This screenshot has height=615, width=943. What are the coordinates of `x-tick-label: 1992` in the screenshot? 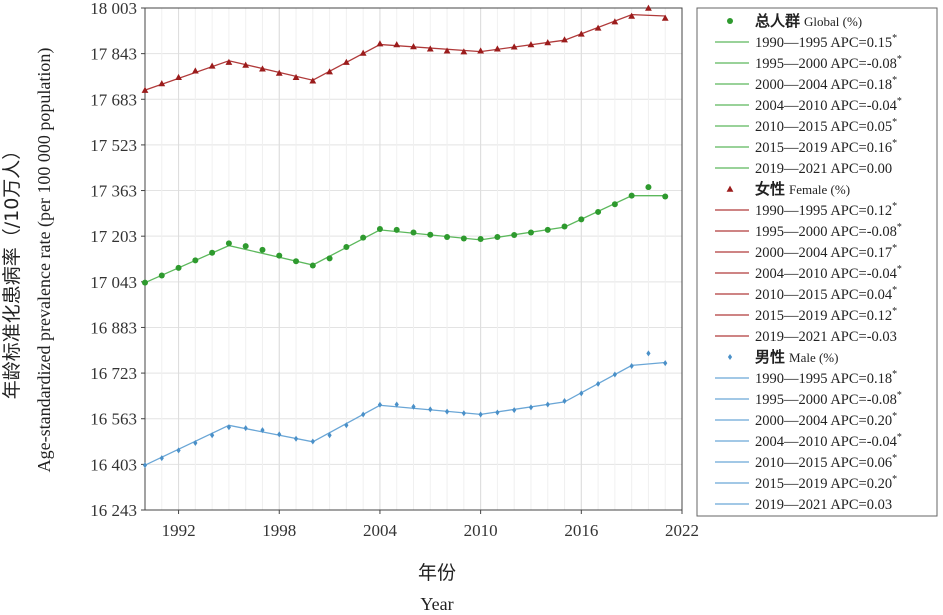 It's located at (179, 530).